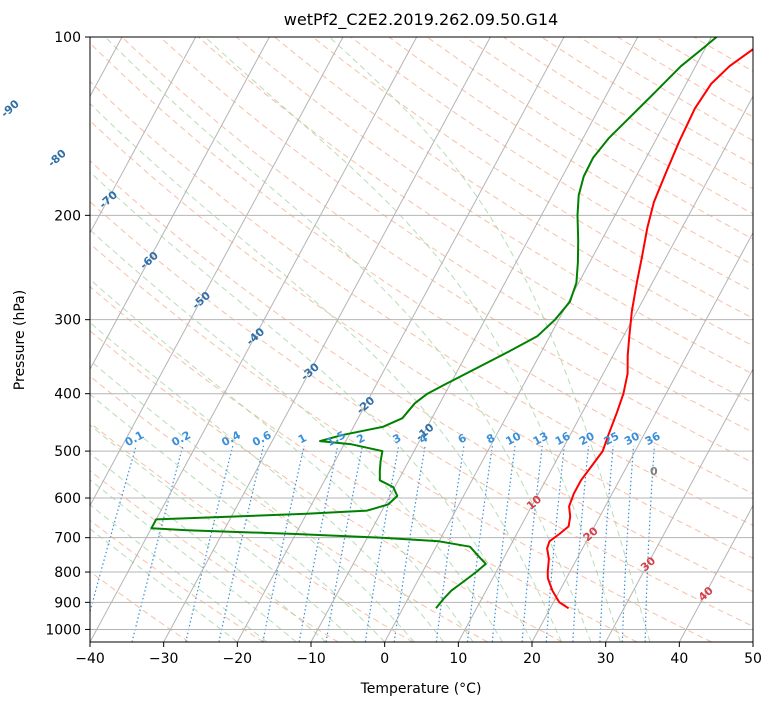  I want to click on y-tick-label: 700, so click(67, 539).